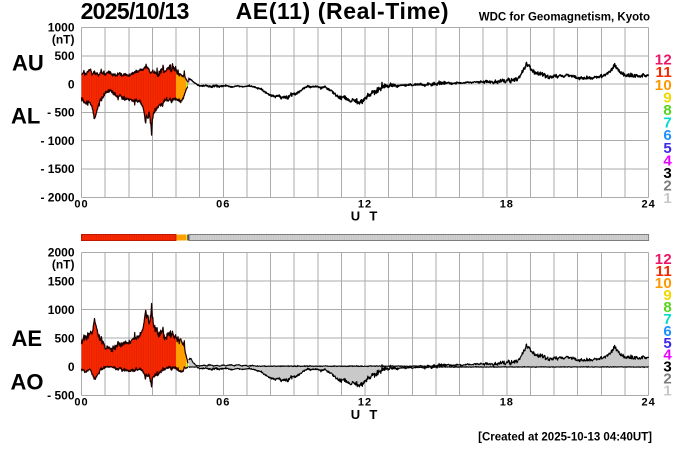 The width and height of the screenshot is (700, 450). What do you see at coordinates (57, 198) in the screenshot?
I see `svg-text: - 2000` at bounding box center [57, 198].